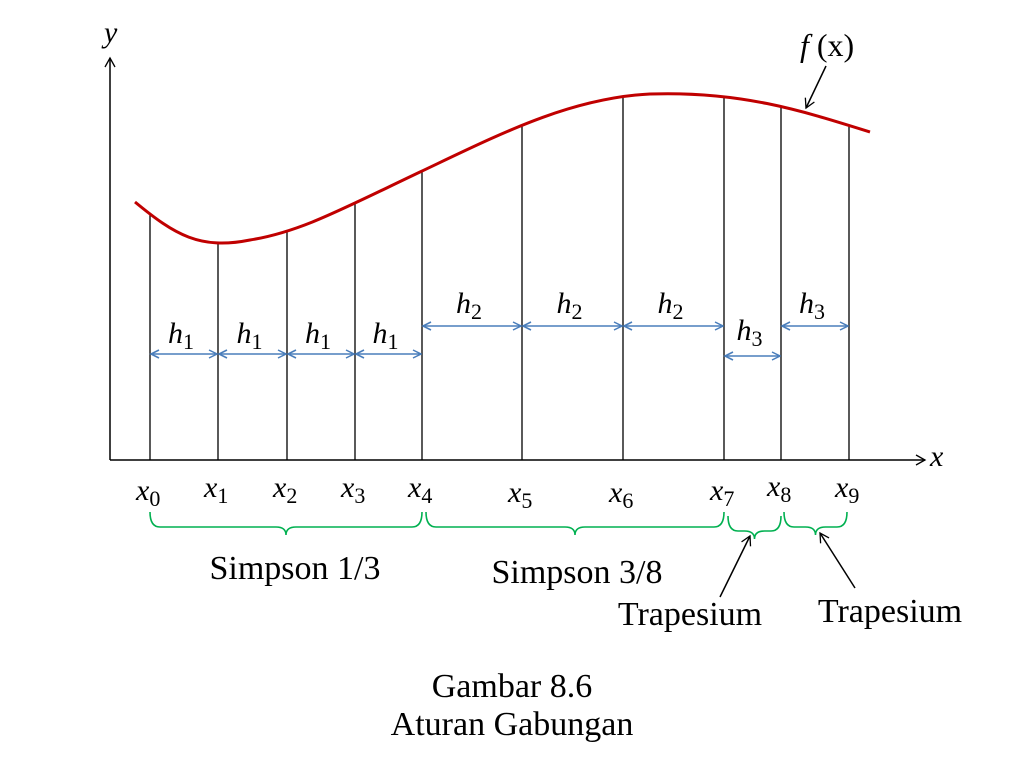 This screenshot has height=768, width=1024. I want to click on node-label-subscript: 9, so click(853, 495).